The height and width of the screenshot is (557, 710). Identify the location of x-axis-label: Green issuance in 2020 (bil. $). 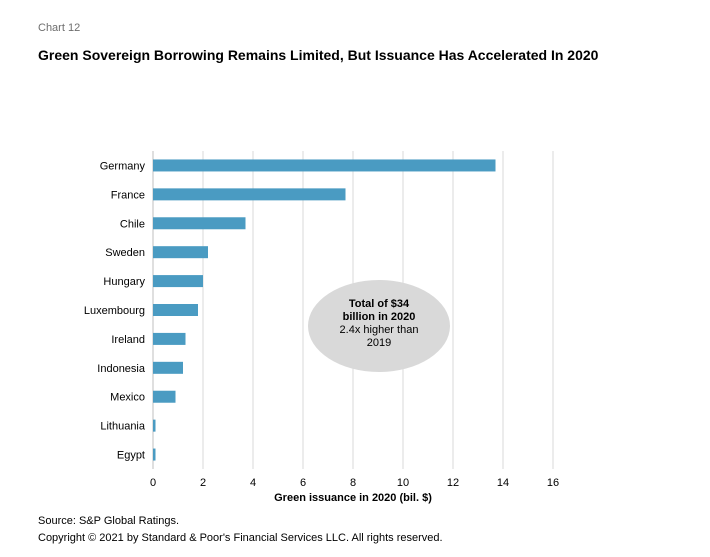
(353, 498).